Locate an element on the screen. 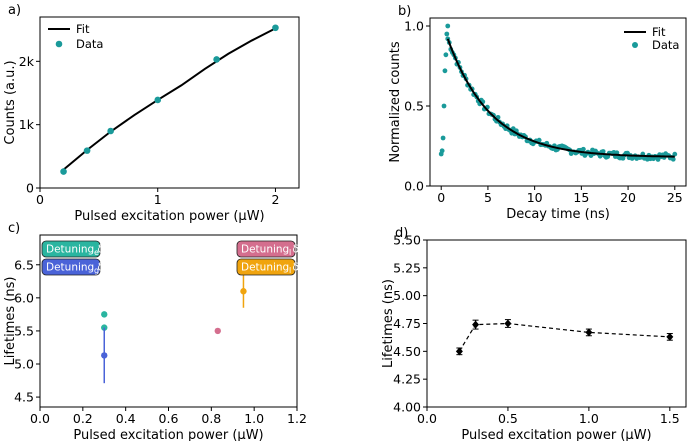 The image size is (689, 441). y-tick-label: 6.5 is located at coordinates (24, 264).